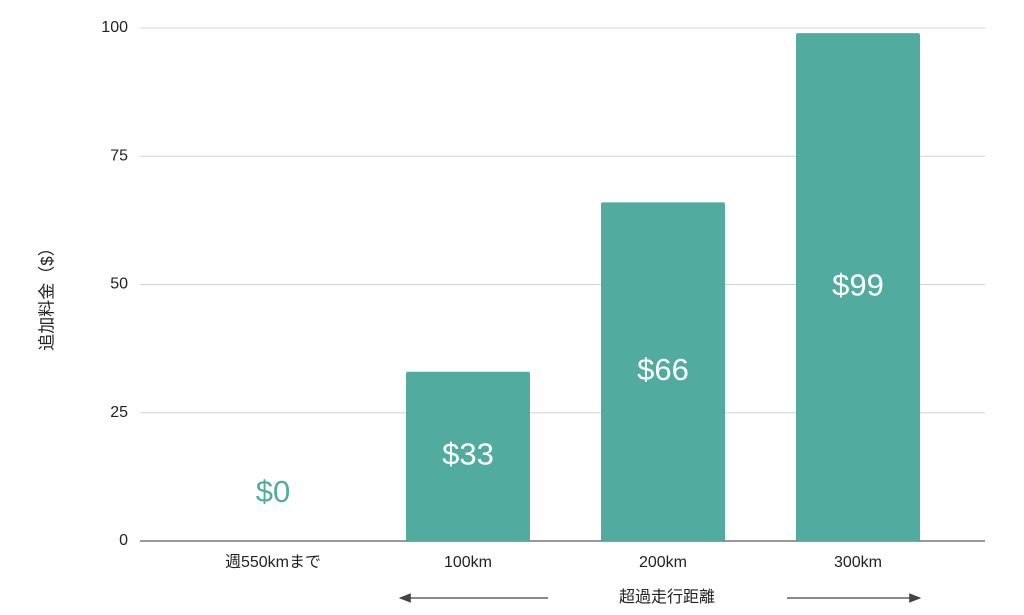 The image size is (1024, 615). Describe the element at coordinates (123, 540) in the screenshot. I see `y-tick-label: 0` at that location.